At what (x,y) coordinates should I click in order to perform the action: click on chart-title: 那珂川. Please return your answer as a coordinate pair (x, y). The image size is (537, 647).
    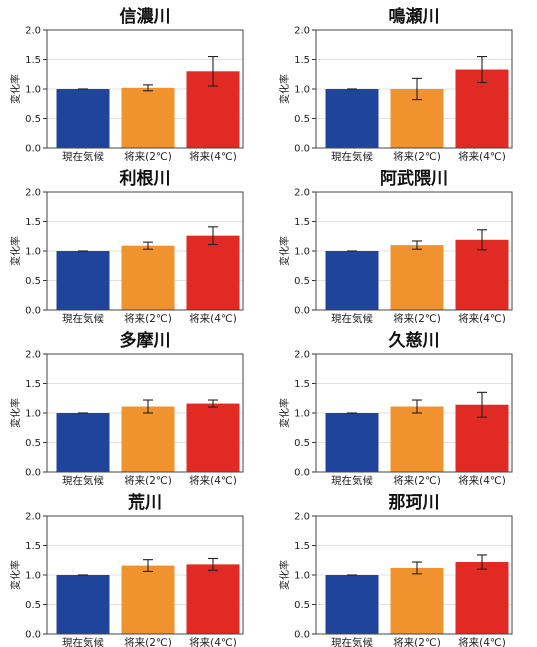
    Looking at the image, I should click on (414, 503).